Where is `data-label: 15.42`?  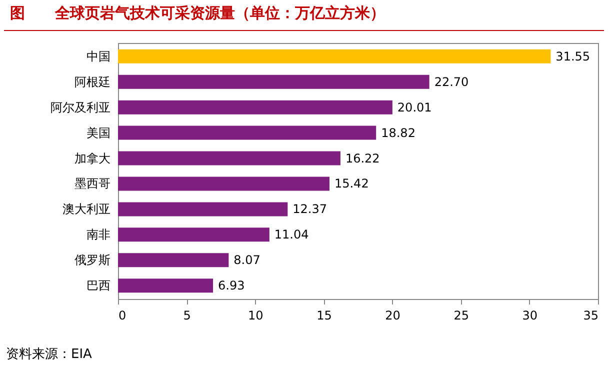
data-label: 15.42 is located at coordinates (351, 183).